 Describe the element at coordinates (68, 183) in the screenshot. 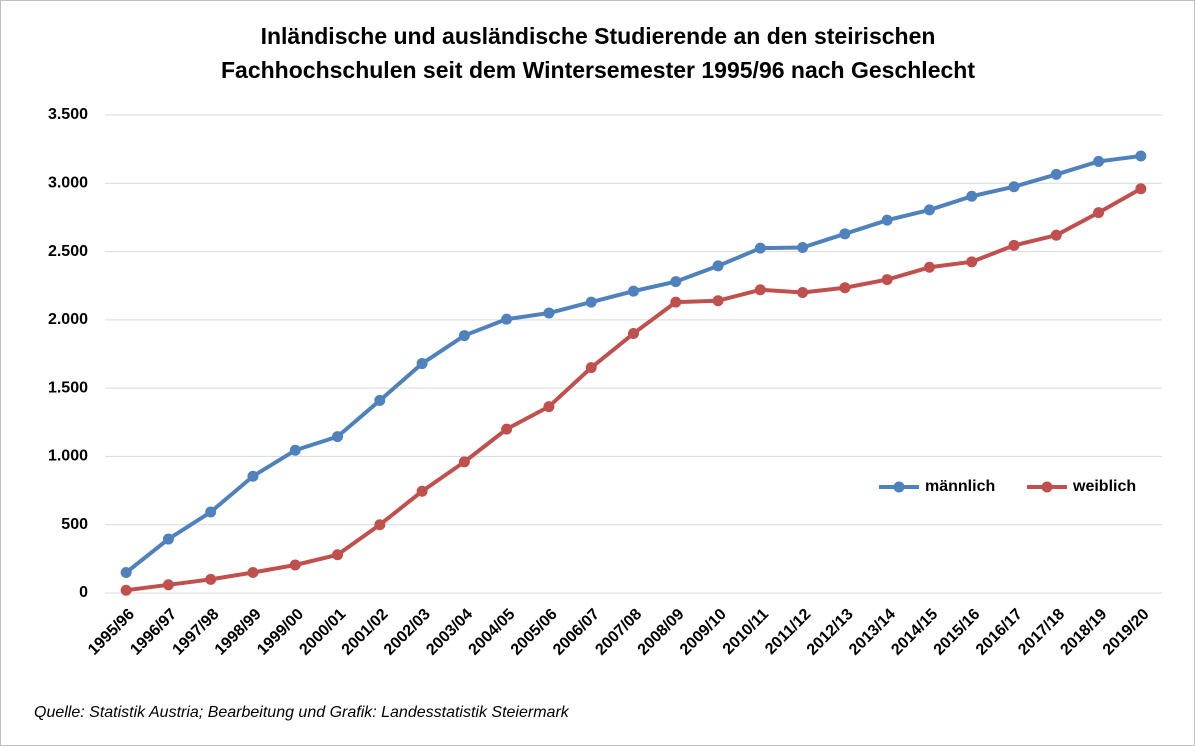

I see `y-tick-label: 3.000` at that location.